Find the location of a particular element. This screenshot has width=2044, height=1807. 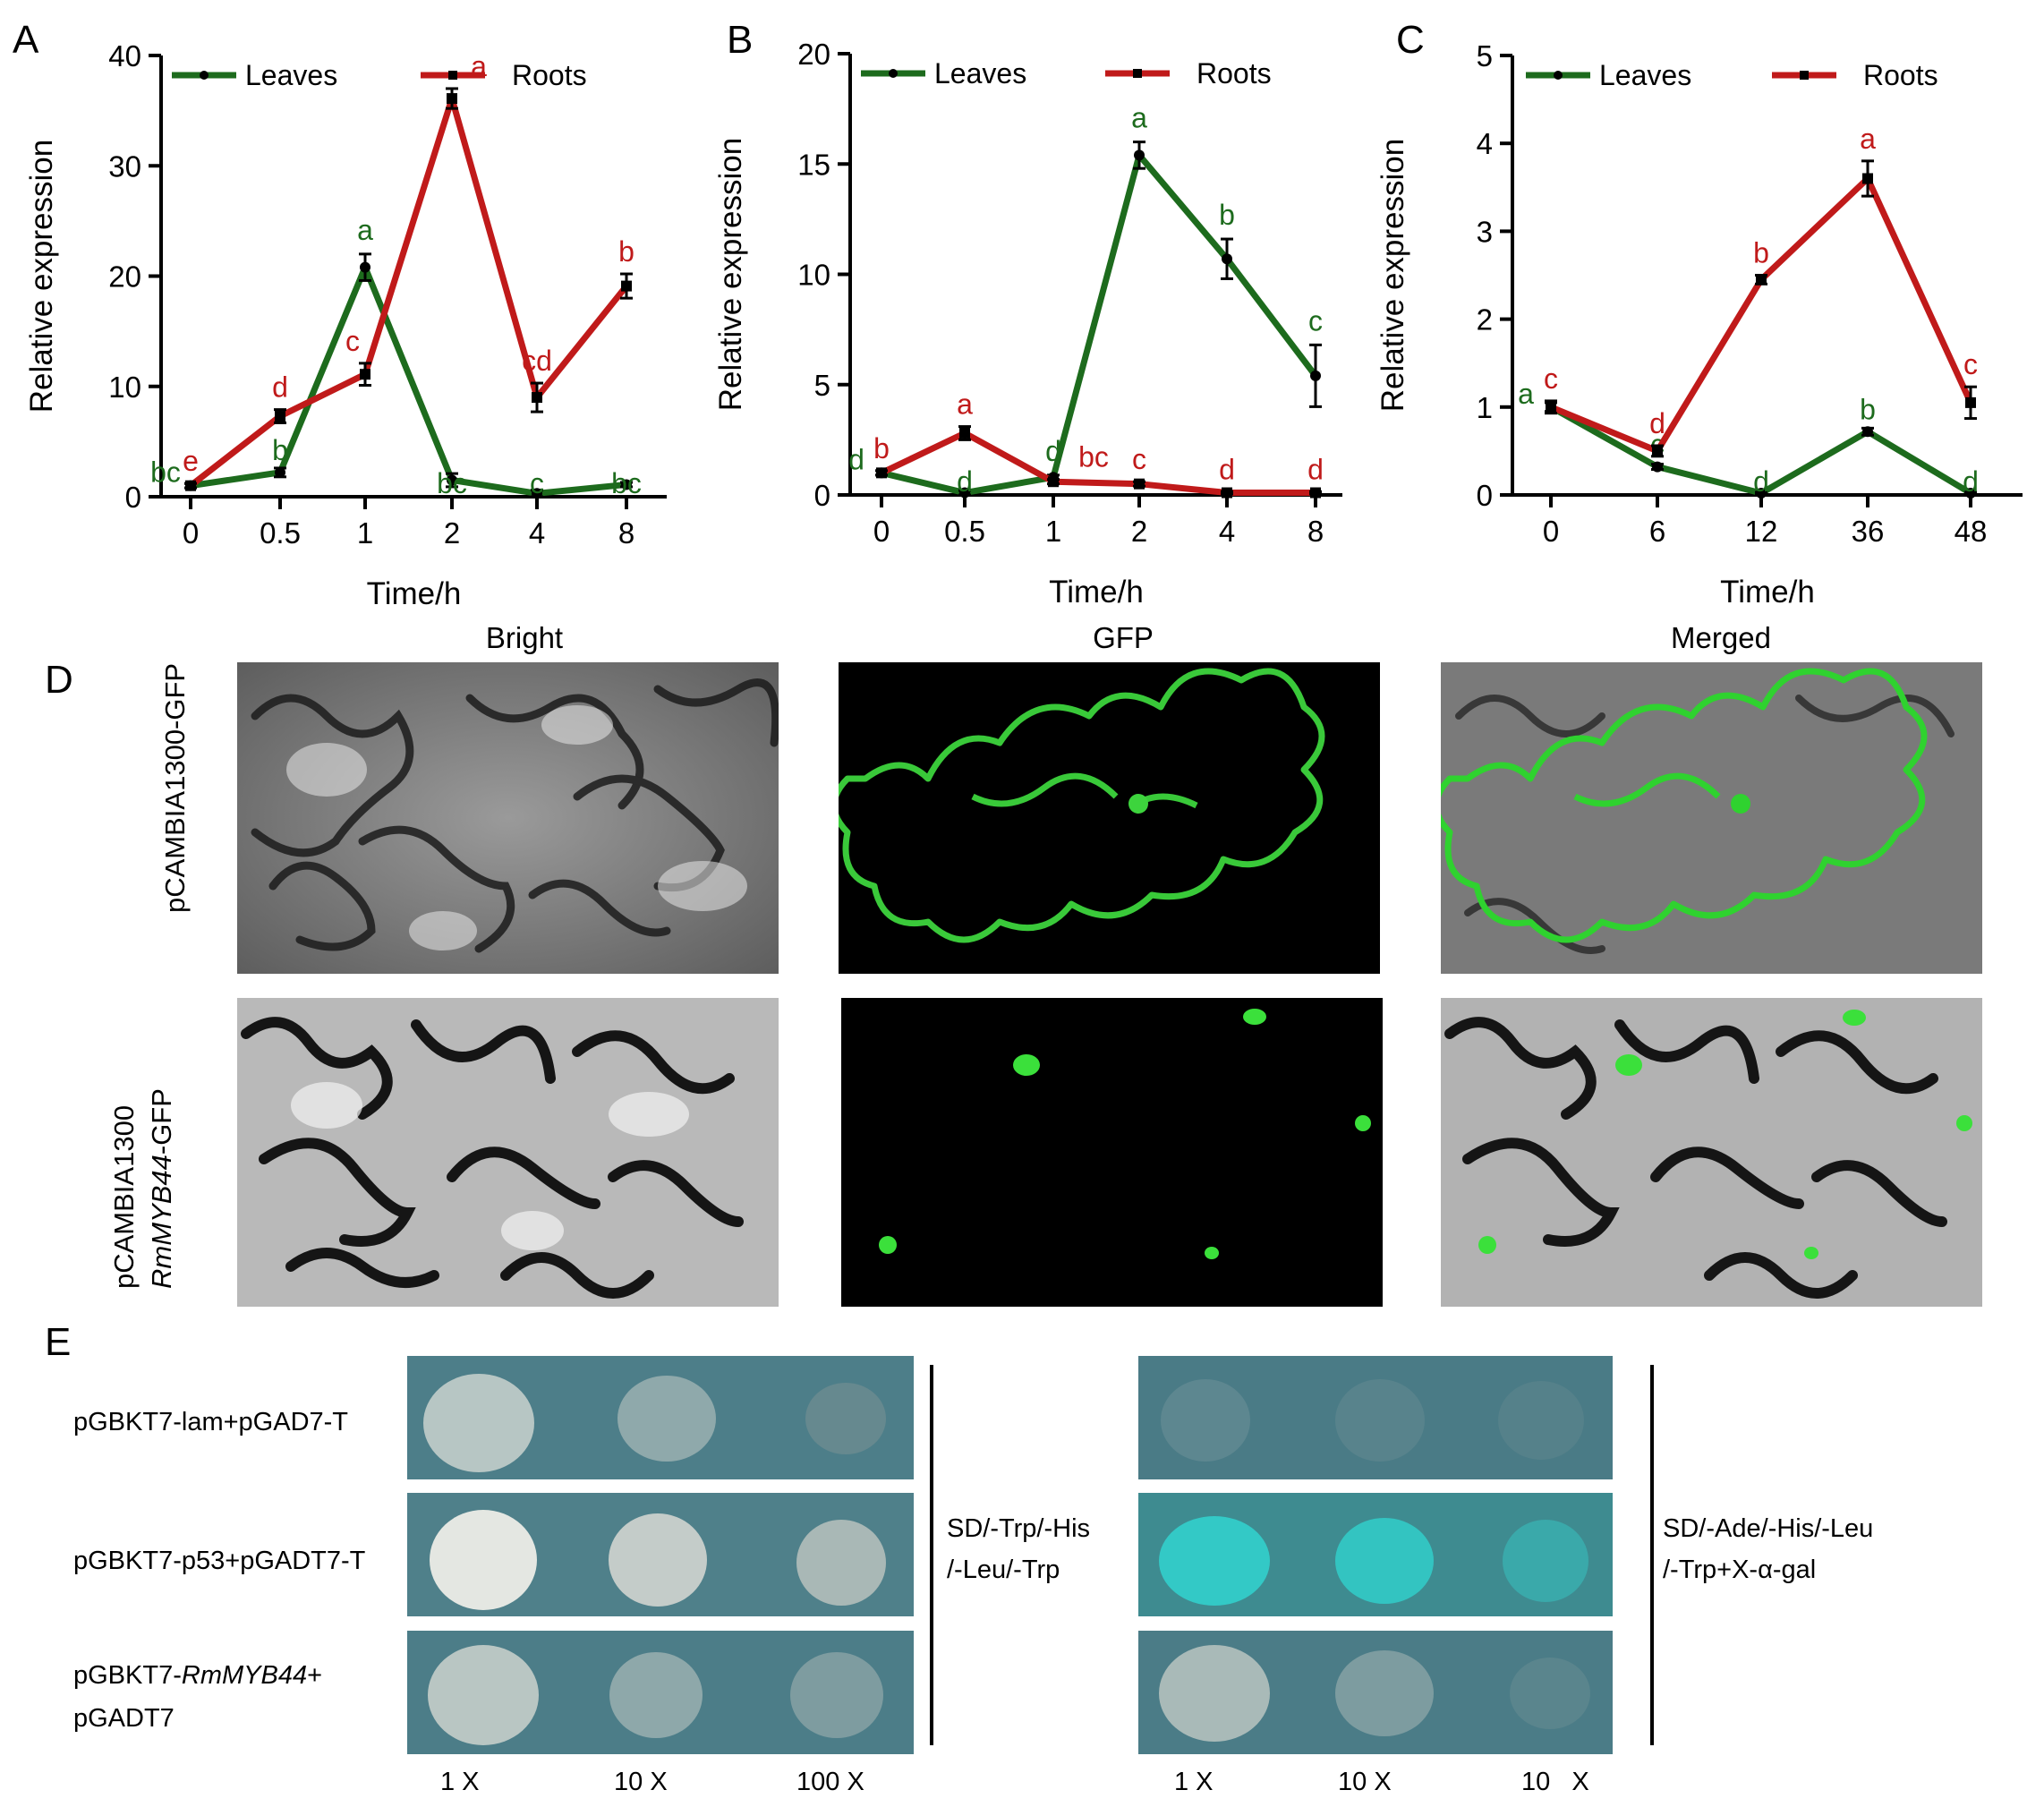

chart-c-series-leaves-significance-label: b is located at coordinates (1868, 409).